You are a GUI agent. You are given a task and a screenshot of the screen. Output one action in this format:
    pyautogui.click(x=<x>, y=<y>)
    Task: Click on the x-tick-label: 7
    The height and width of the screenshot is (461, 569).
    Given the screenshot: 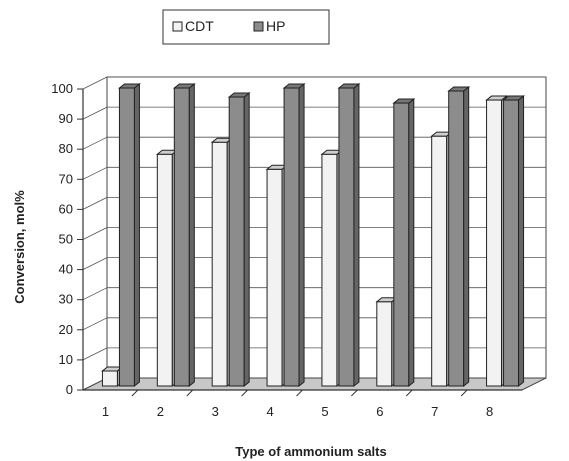 What is the action you would take?
    pyautogui.click(x=434, y=411)
    